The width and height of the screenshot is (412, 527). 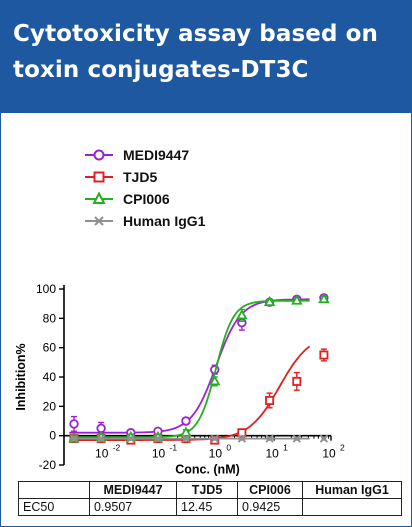 I want to click on x-tick-exponent: 0, so click(x=228, y=448).